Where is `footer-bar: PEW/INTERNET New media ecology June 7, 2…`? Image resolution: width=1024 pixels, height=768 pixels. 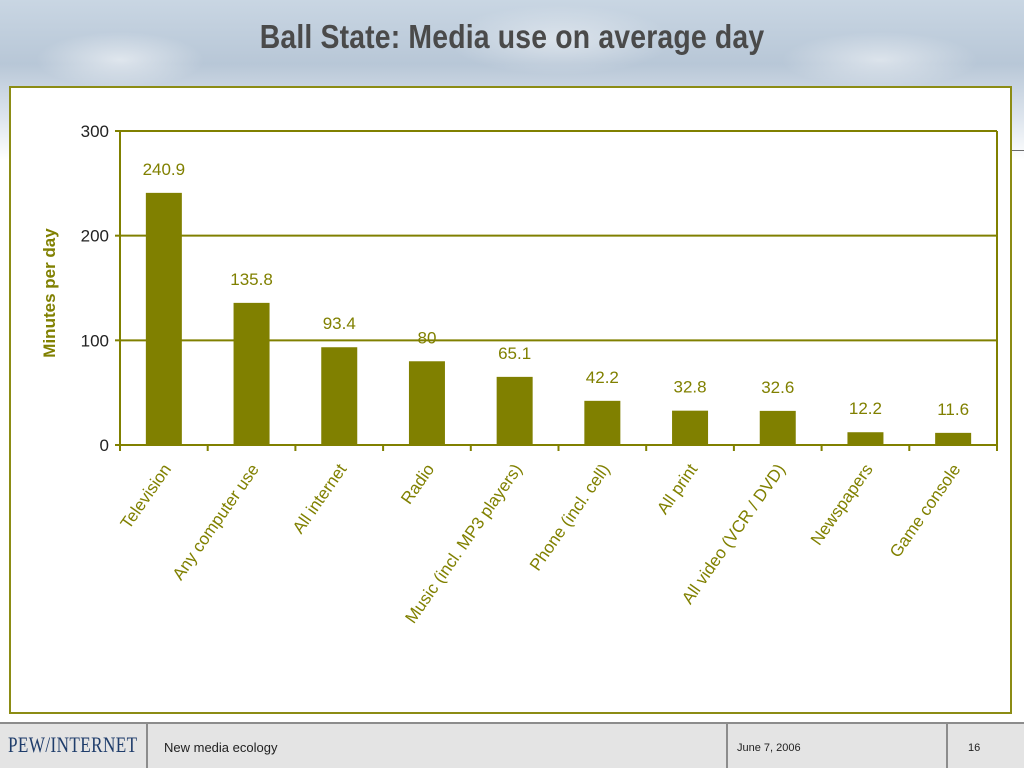
footer-bar: PEW/INTERNET New media ecology June 7, 2… is located at coordinates (512, 745).